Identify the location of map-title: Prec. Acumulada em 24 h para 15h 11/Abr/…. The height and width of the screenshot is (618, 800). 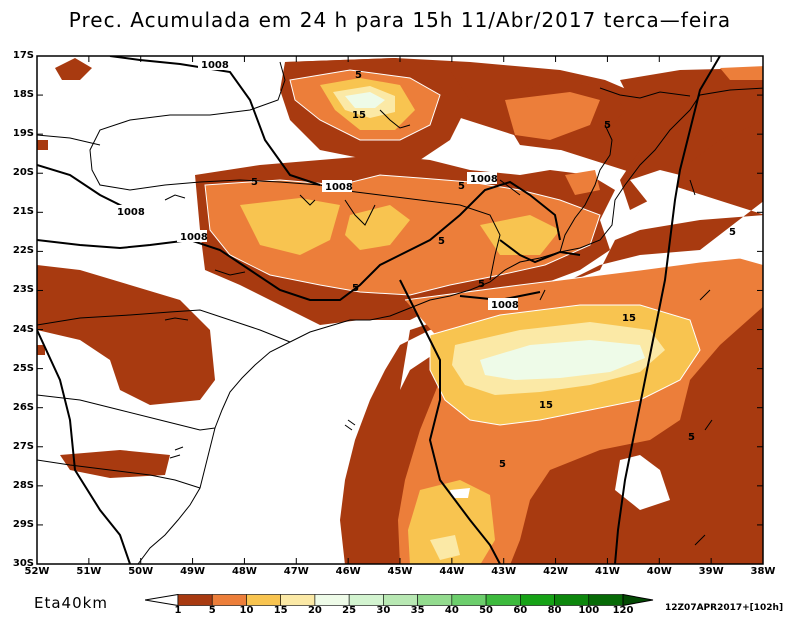
(400, 20).